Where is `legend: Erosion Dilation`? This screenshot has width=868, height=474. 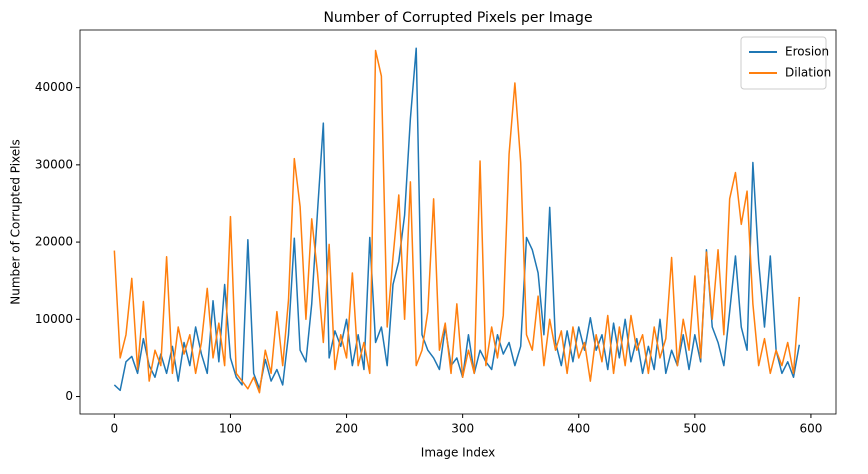 legend: Erosion Dilation is located at coordinates (785, 63).